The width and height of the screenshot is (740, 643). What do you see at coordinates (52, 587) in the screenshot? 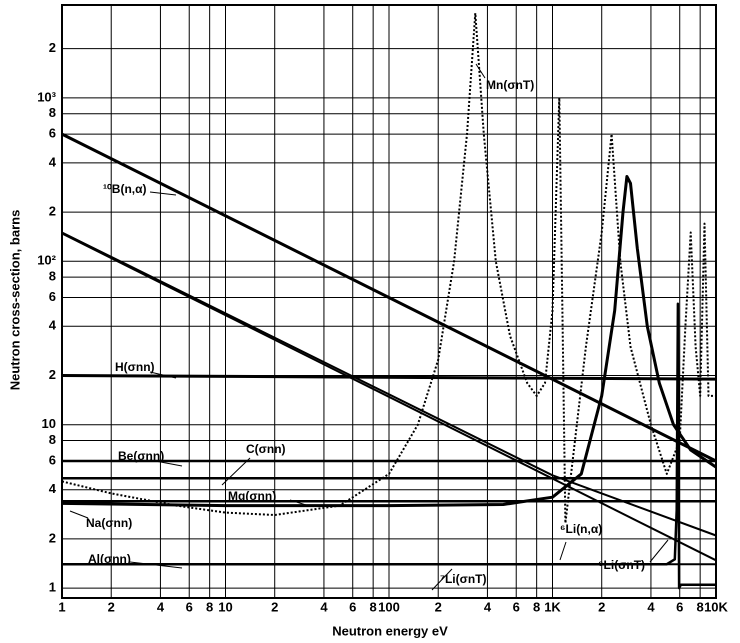
I see `y-tick-label: 1` at bounding box center [52, 587].